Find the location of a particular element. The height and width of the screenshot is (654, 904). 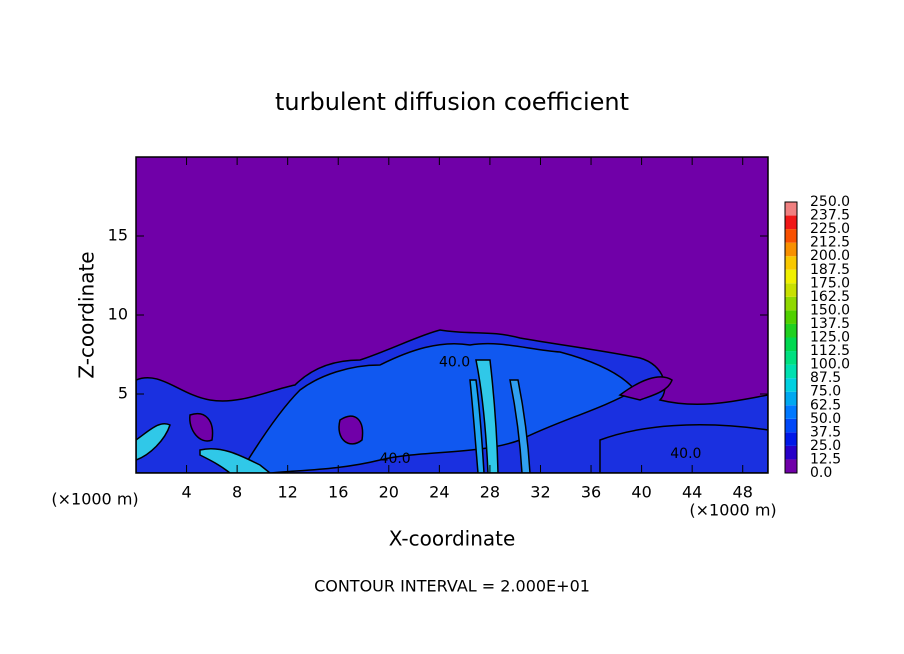

colorbar-label: 162.5 is located at coordinates (830, 297).